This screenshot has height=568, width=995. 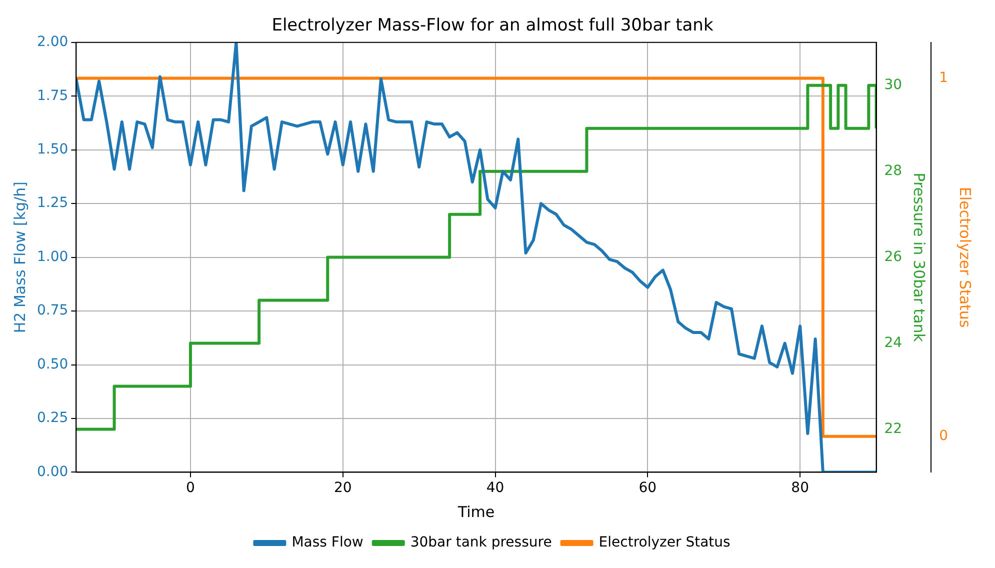 I want to click on x-tick-label: 80, so click(x=800, y=488).